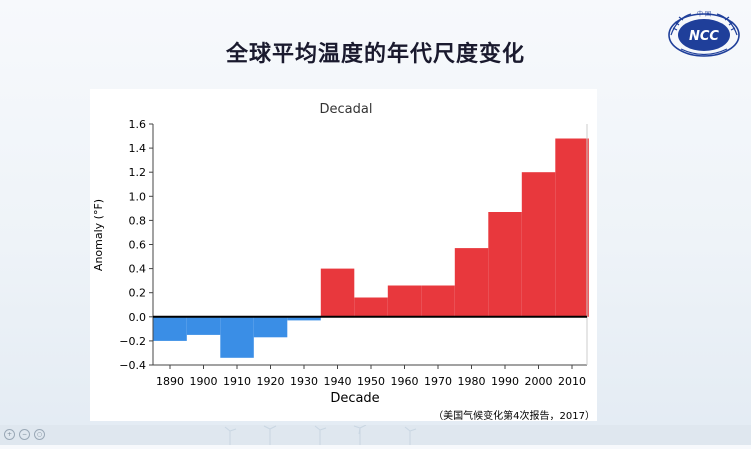  Describe the element at coordinates (438, 381) in the screenshot. I see `x-tick-label: 1970` at that location.